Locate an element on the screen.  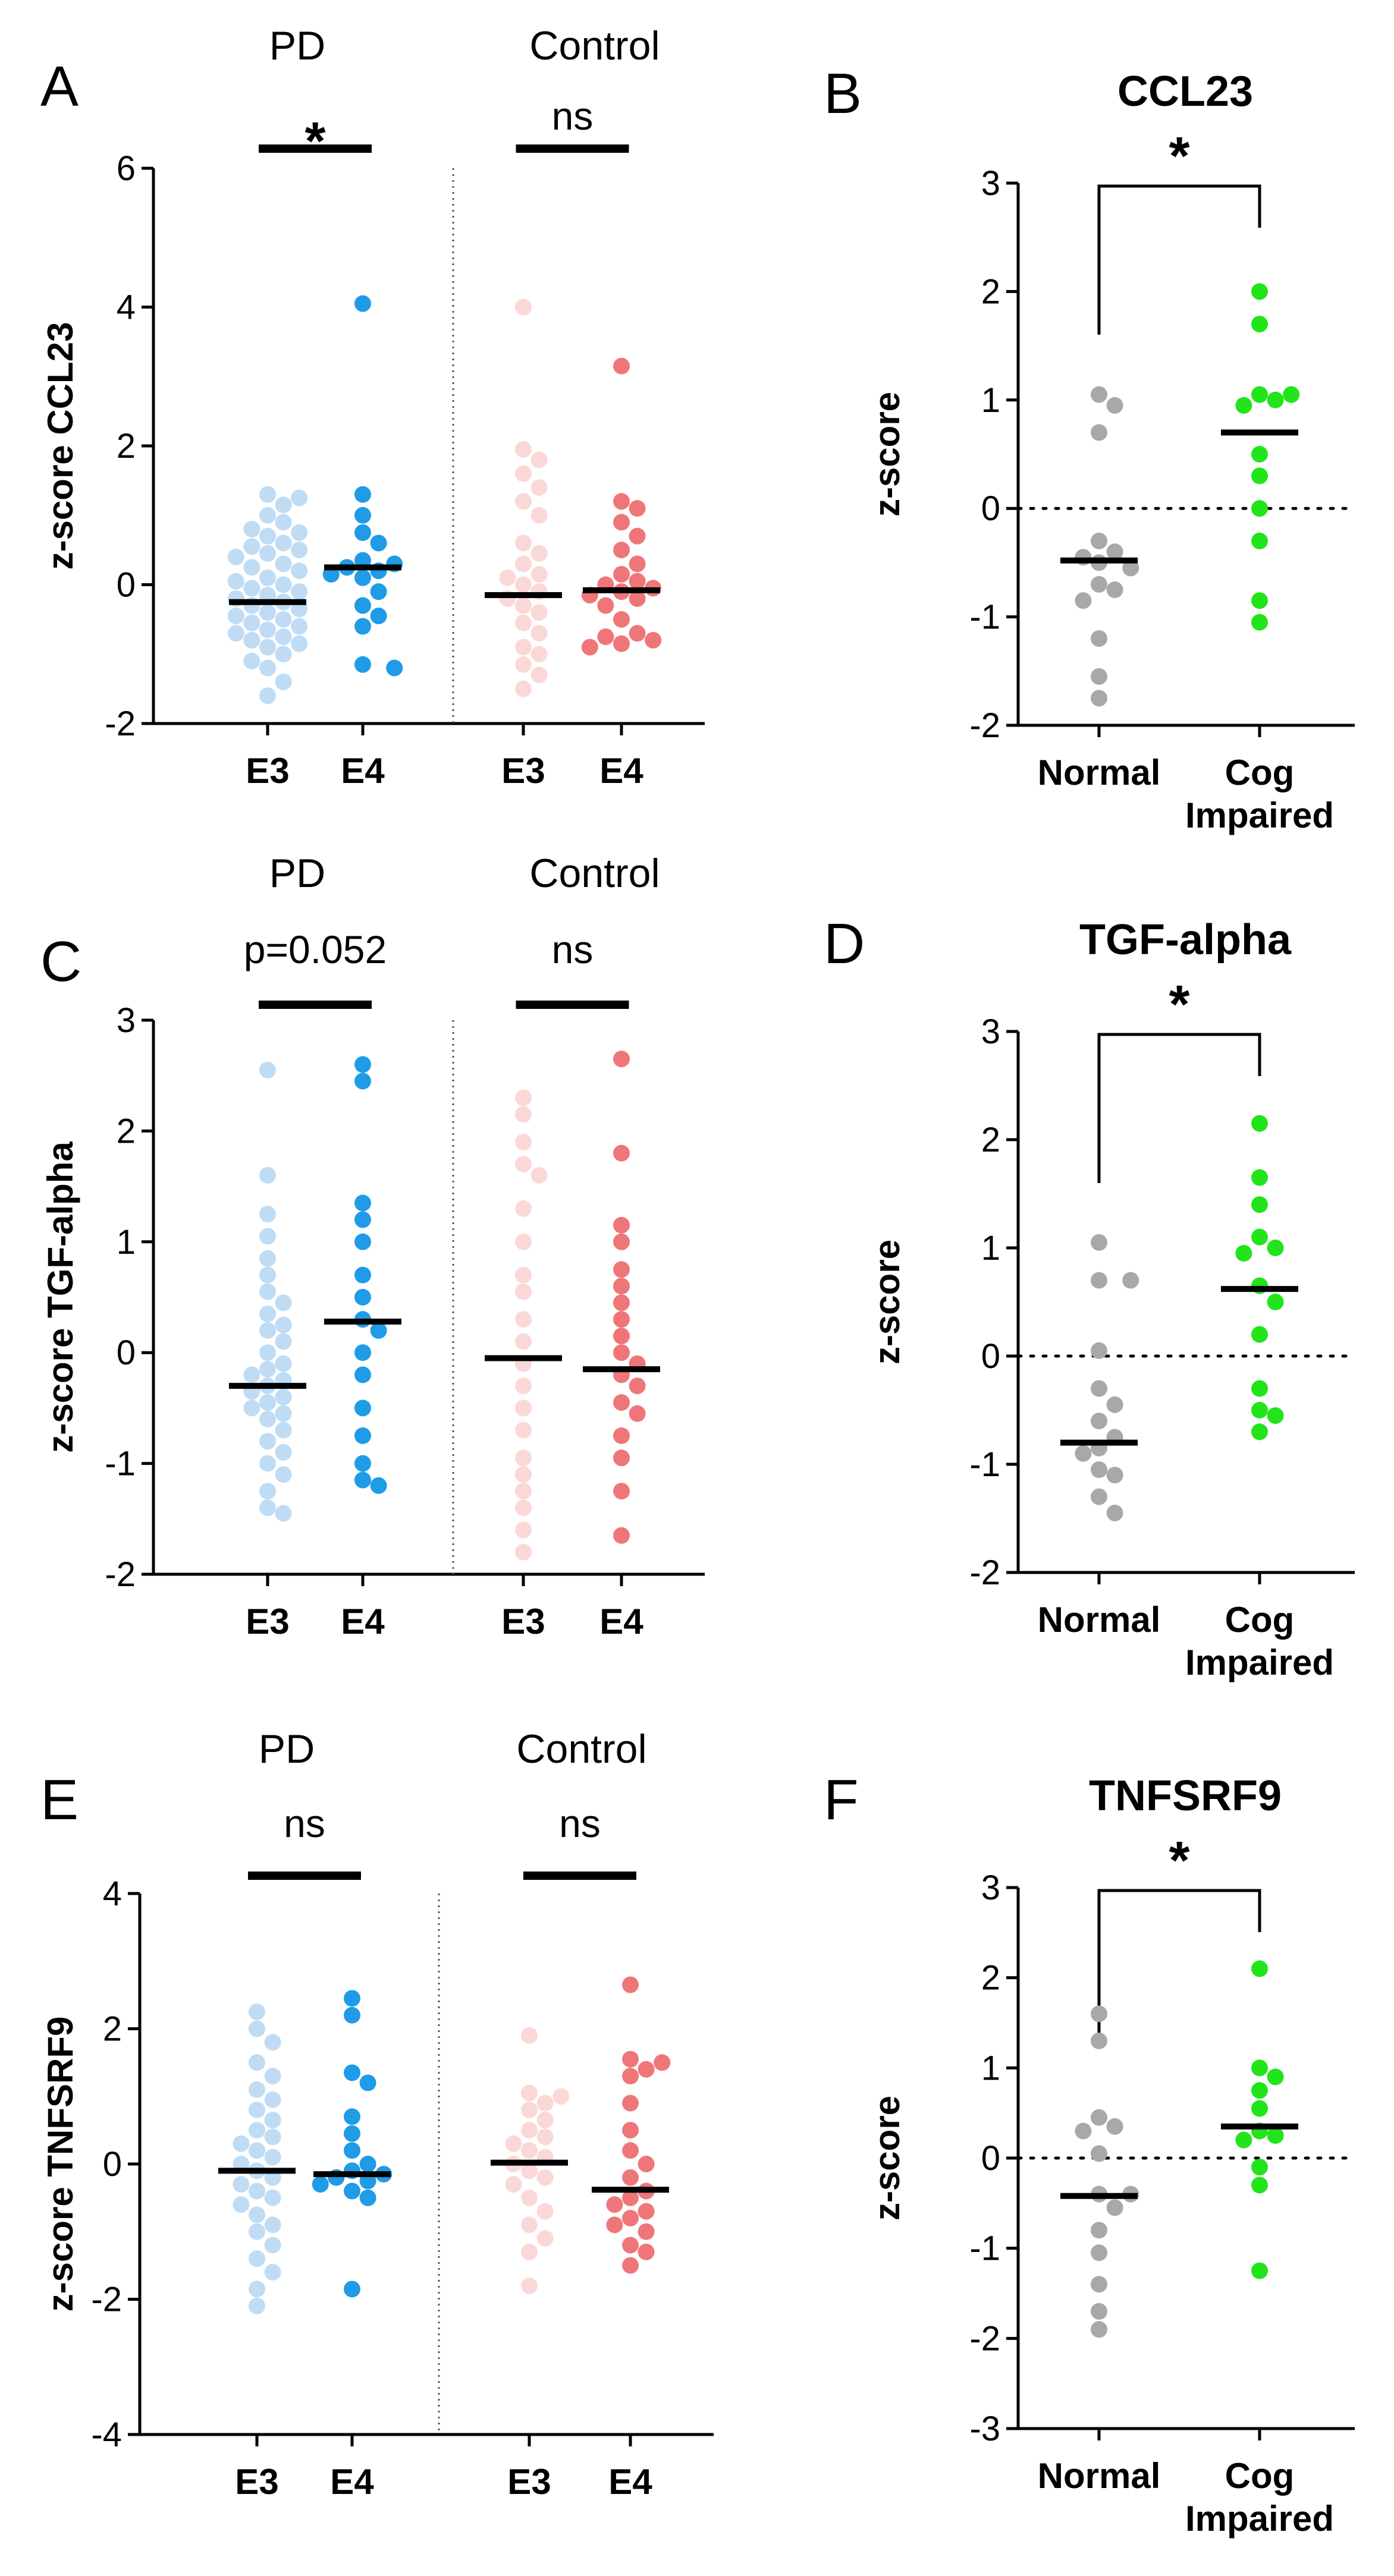
x-category-label: E4 is located at coordinates (363, 1621).